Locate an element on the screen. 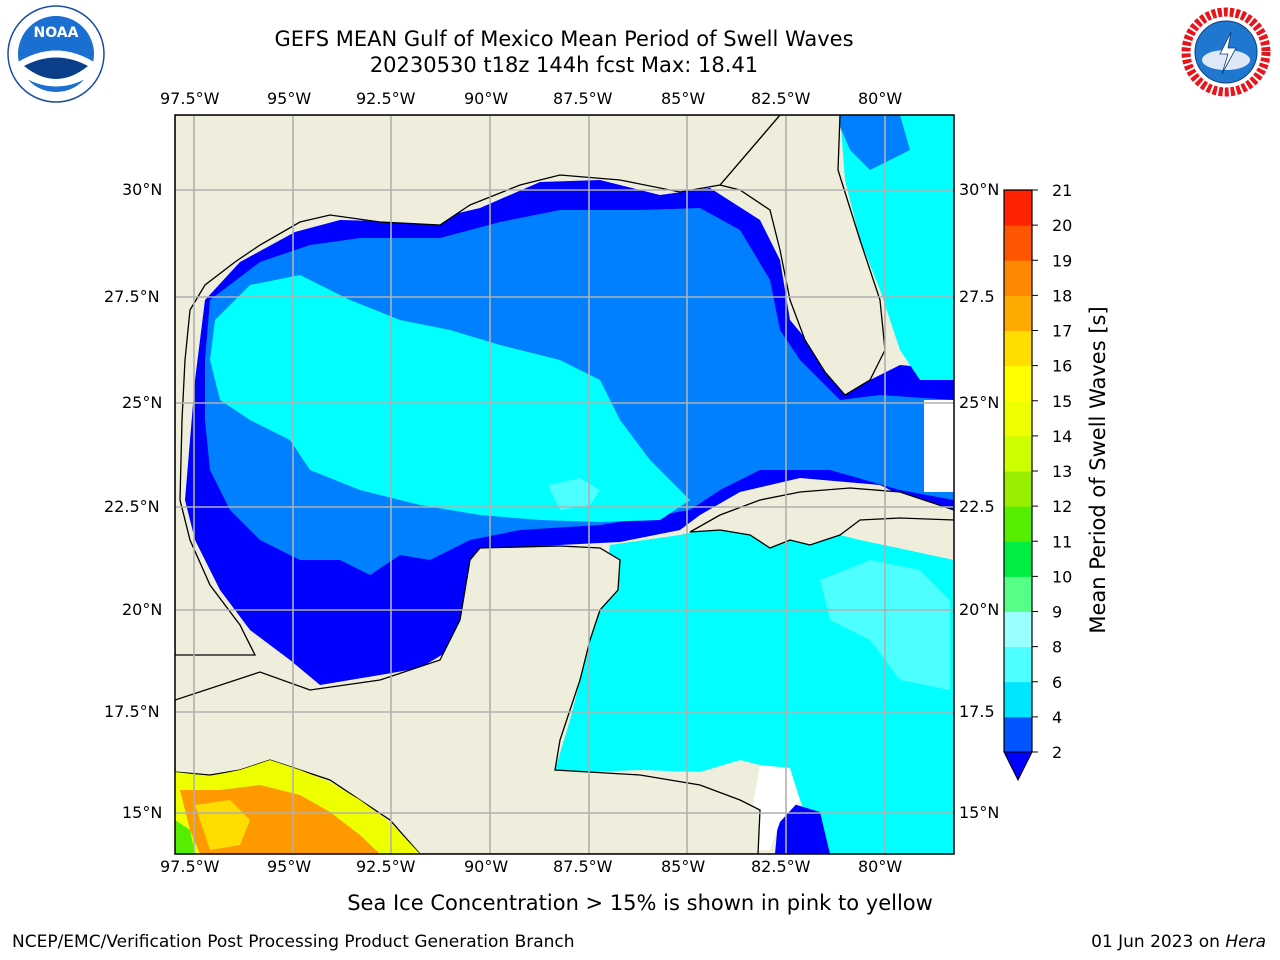  lat-label-left: 25°N is located at coordinates (142, 402).